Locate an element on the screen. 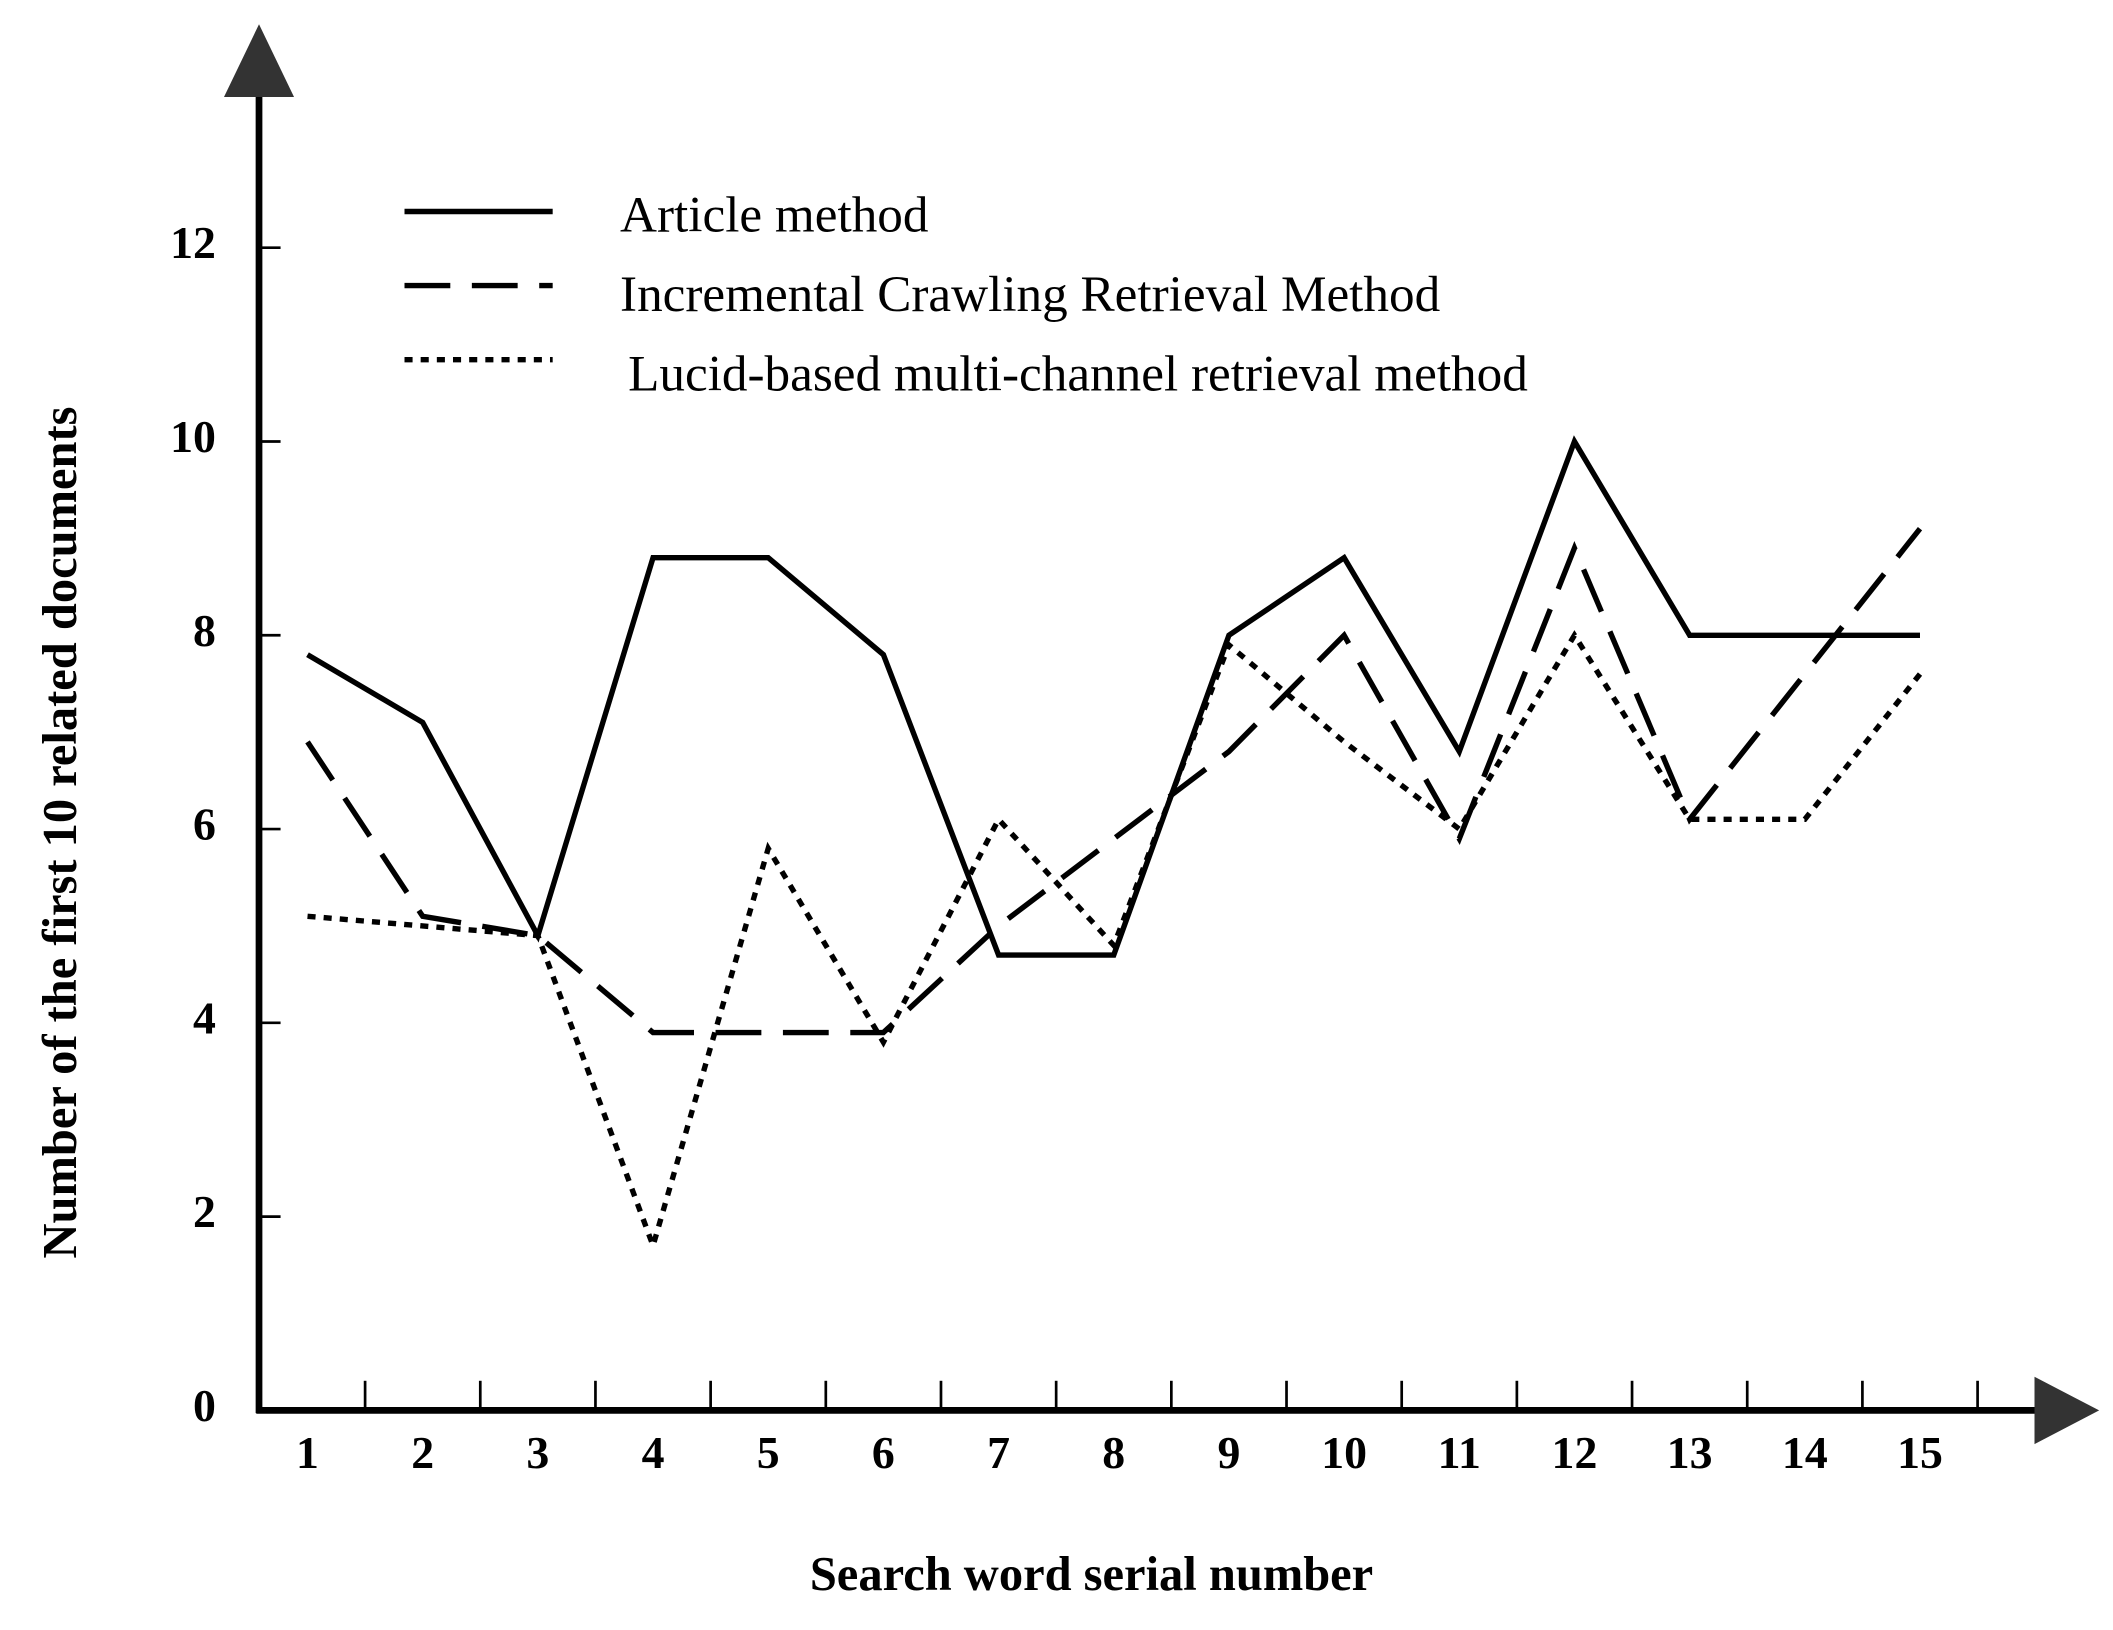 The image size is (2113, 1630). x-tick-label: 13 is located at coordinates (1690, 1452).